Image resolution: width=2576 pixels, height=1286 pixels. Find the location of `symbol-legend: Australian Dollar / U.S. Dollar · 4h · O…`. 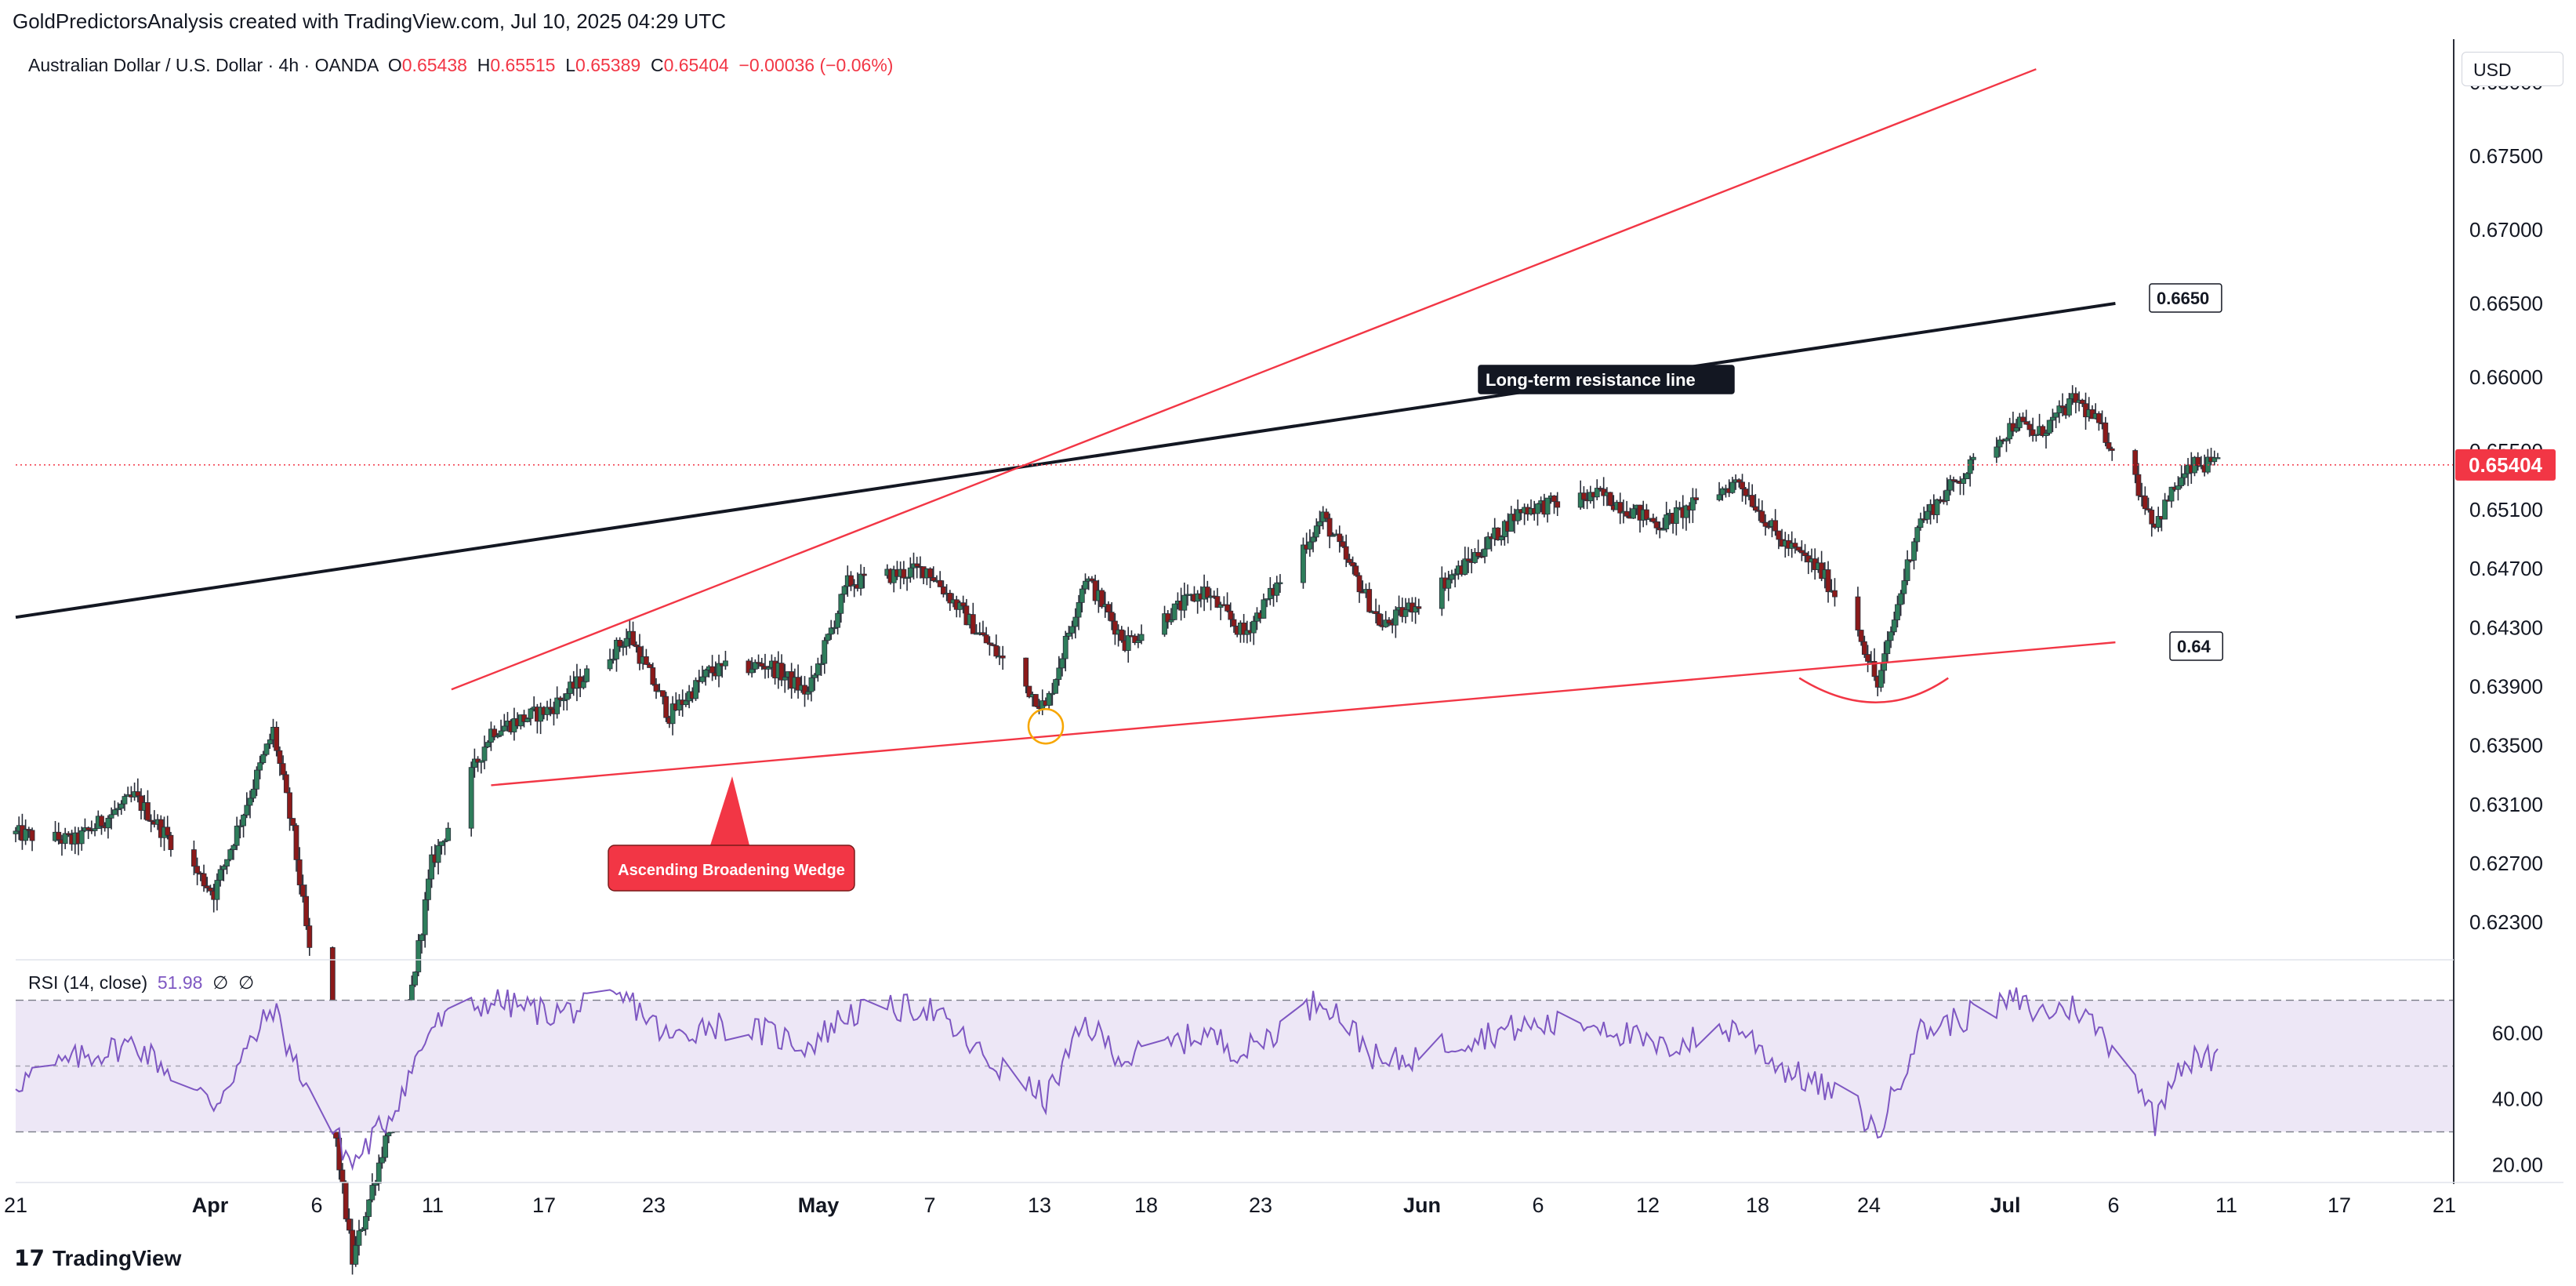

symbol-legend: Australian Dollar / U.S. Dollar · 4h · O… is located at coordinates (461, 66).